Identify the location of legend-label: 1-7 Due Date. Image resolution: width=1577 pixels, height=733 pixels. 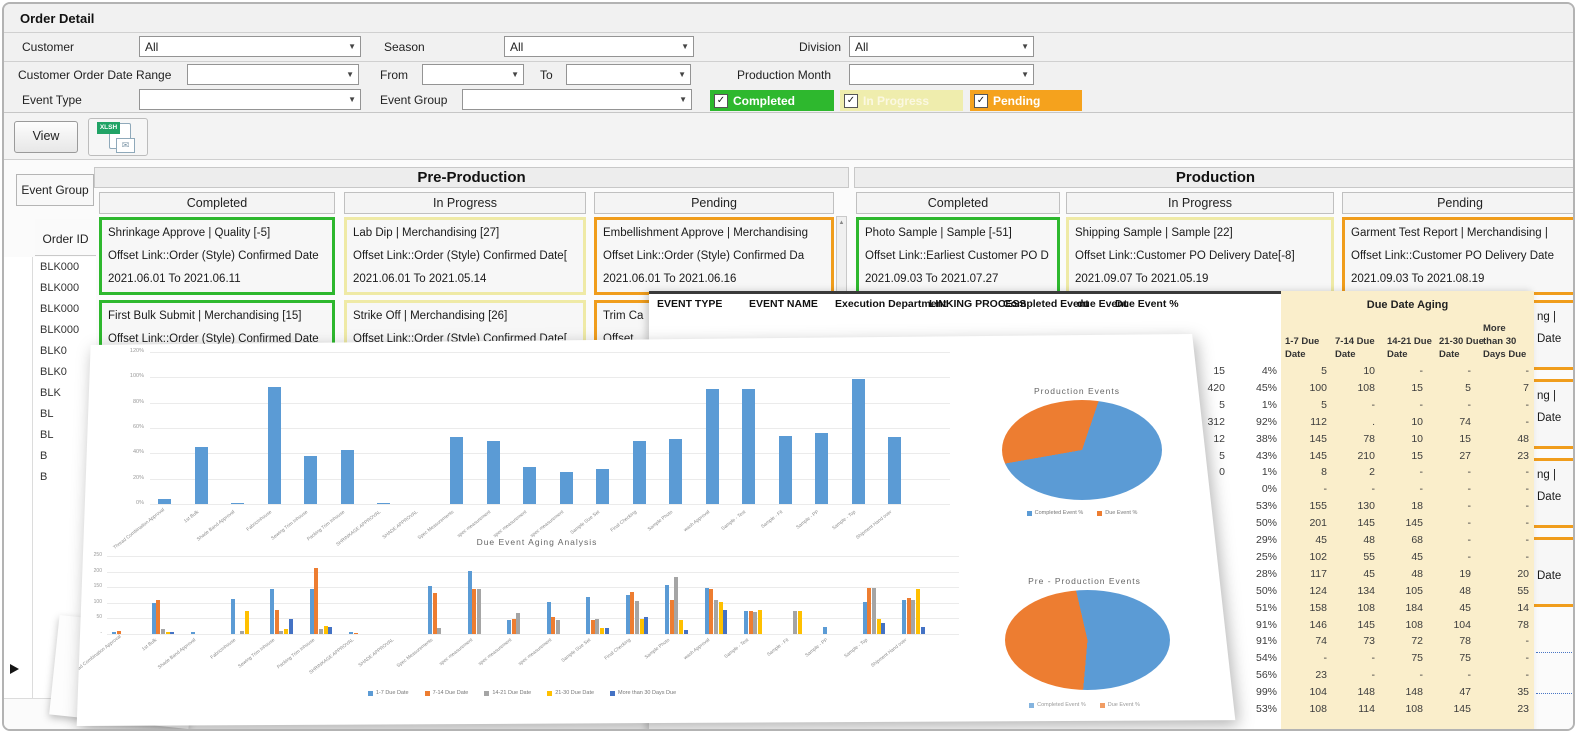
(392, 693).